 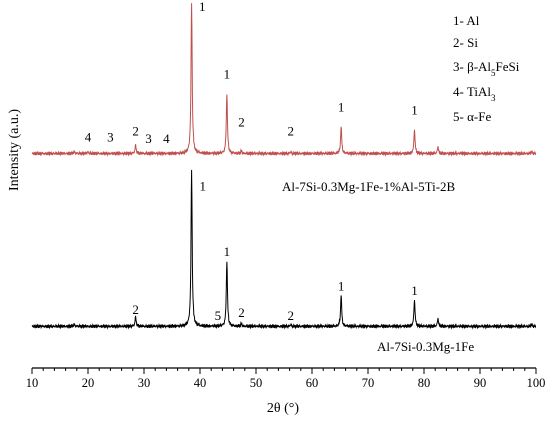 What do you see at coordinates (88, 383) in the screenshot?
I see `x-tick-label: 20` at bounding box center [88, 383].